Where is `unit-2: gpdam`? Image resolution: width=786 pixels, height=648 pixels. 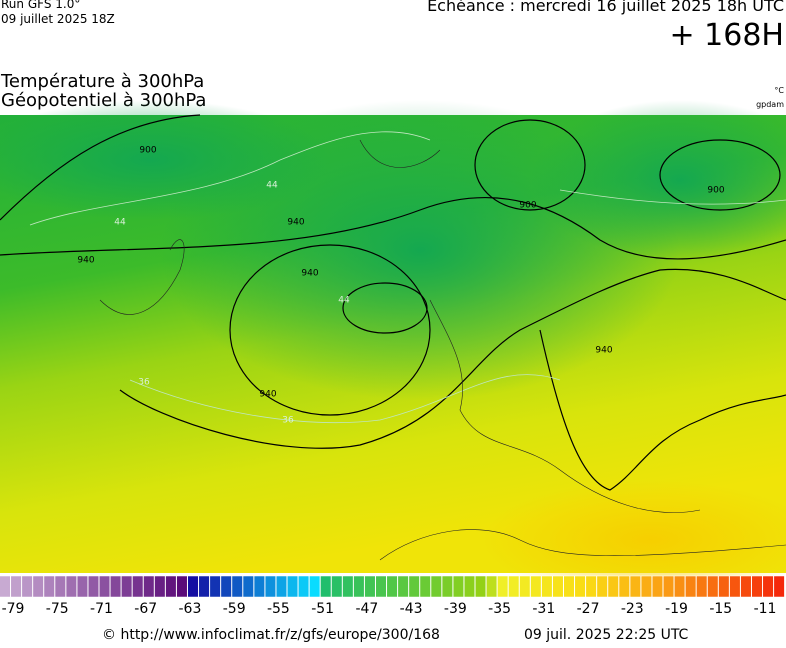
unit-2: gpdam is located at coordinates (770, 104).